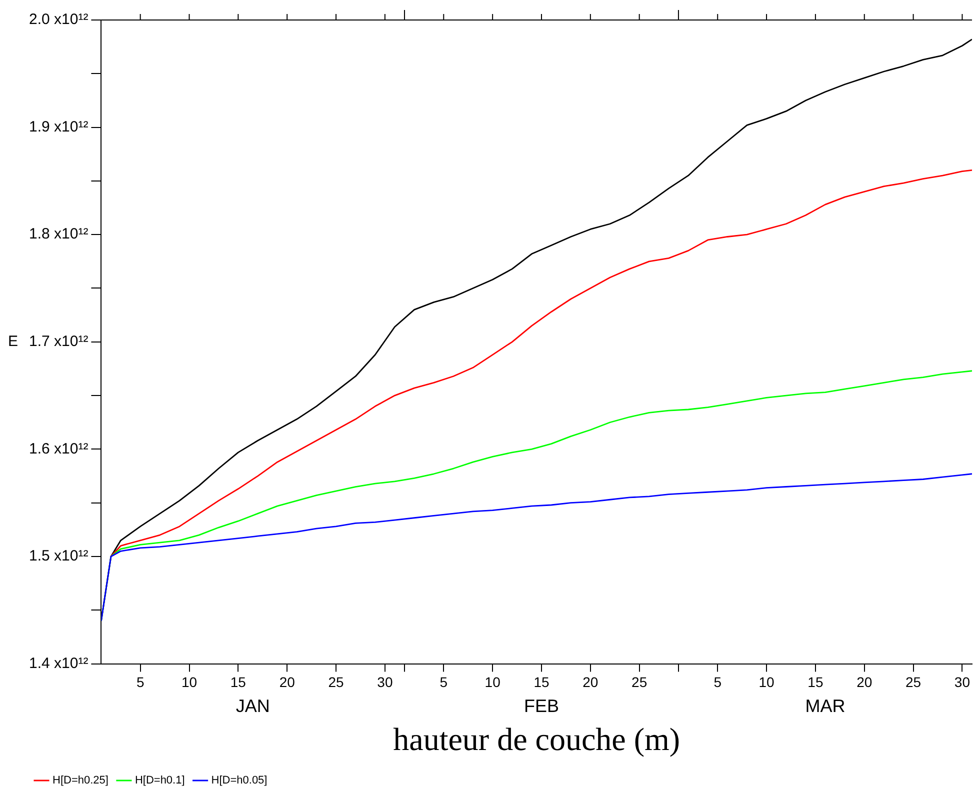 Image resolution: width=974 pixels, height=800 pixels. What do you see at coordinates (58, 19) in the screenshot?
I see `y-tick-label: 2.0 x10¹²` at bounding box center [58, 19].